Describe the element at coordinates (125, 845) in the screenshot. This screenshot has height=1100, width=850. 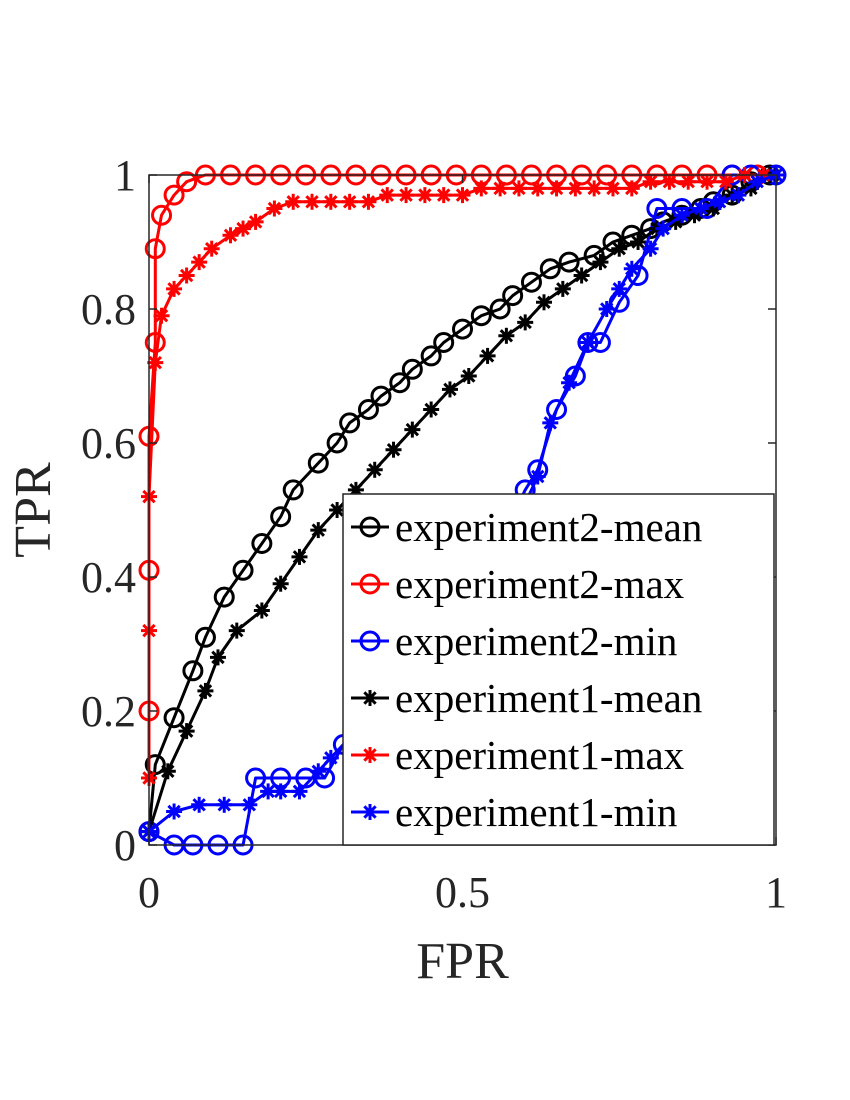
I see `y-tick-label-0: 0` at that location.